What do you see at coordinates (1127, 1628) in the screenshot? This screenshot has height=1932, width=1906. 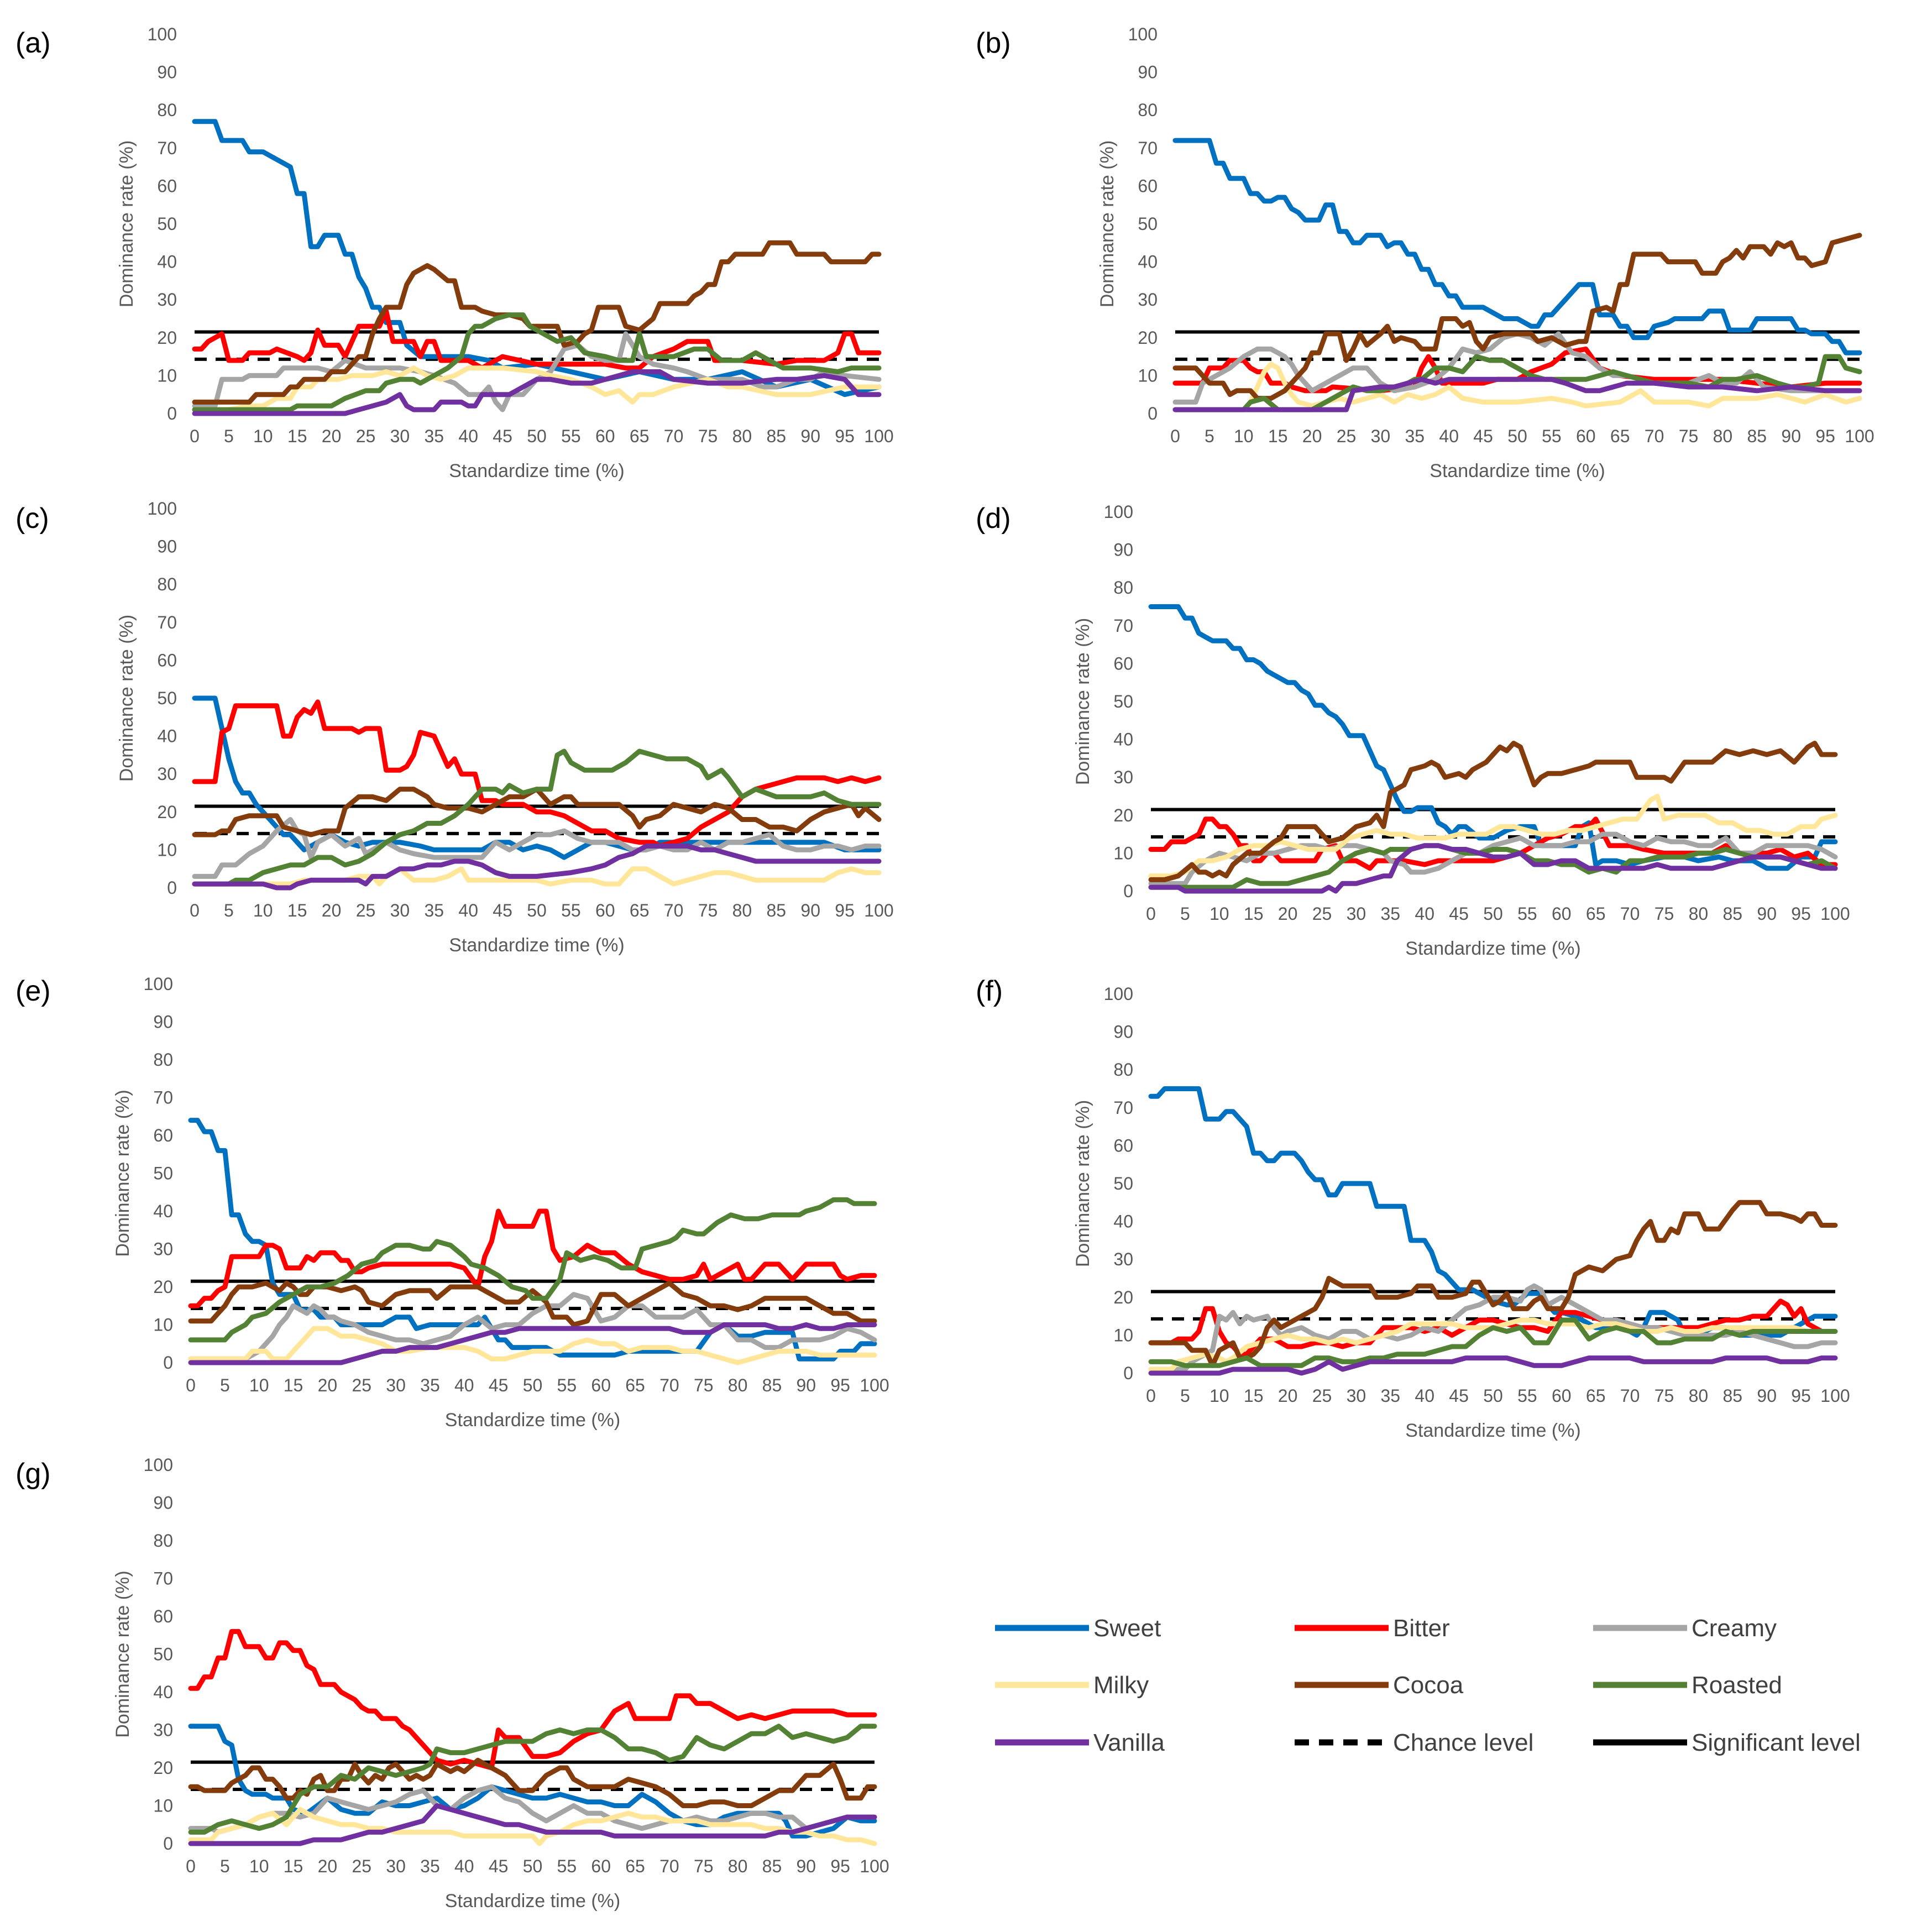 I see `legend-label: Sweet` at bounding box center [1127, 1628].